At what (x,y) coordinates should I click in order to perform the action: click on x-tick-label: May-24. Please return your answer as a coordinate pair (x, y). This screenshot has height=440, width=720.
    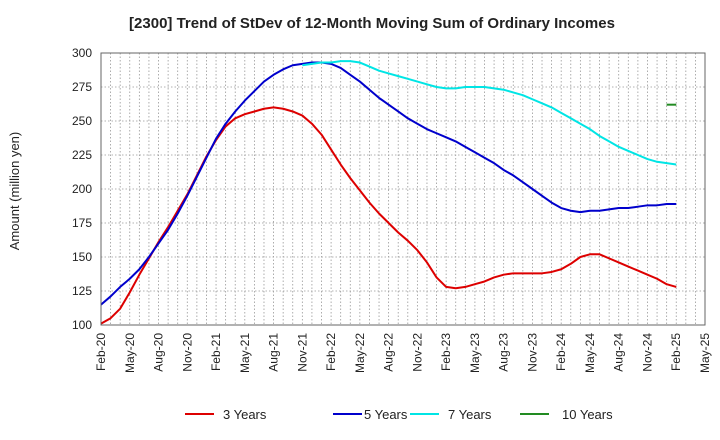
    Looking at the image, I should click on (590, 353).